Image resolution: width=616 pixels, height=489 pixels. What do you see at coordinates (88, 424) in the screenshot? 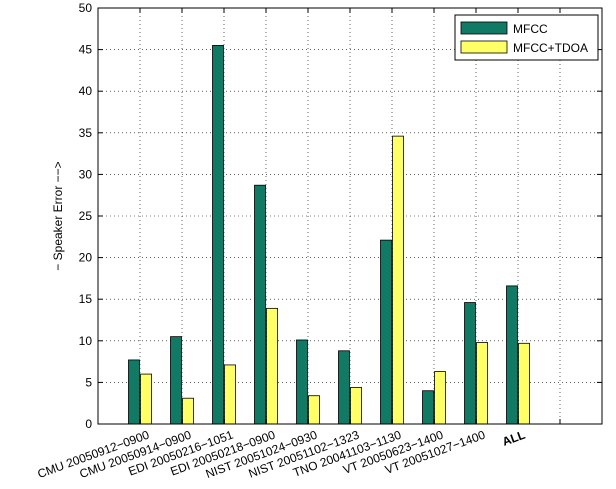
I see `y-tick-label: 0` at bounding box center [88, 424].